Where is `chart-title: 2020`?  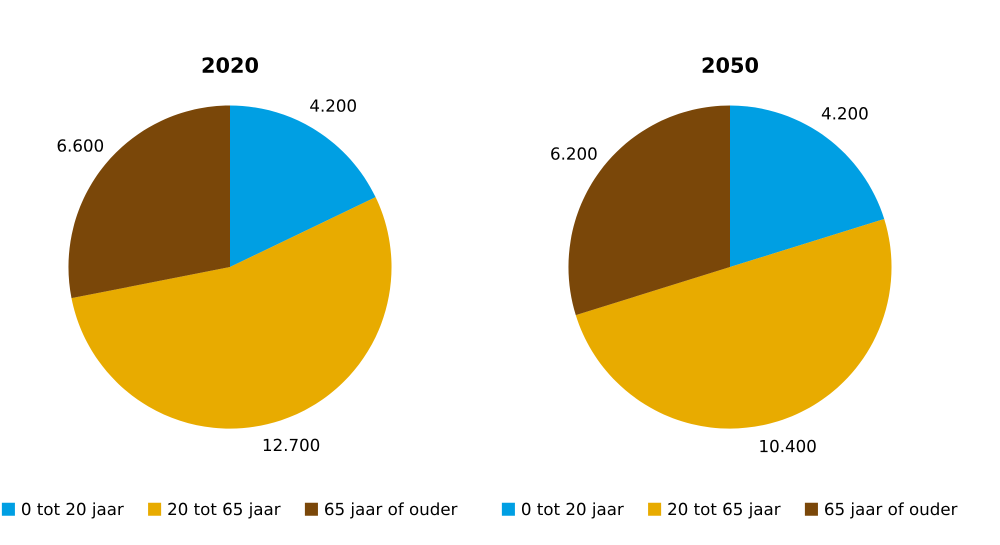 chart-title: 2020 is located at coordinates (230, 65).